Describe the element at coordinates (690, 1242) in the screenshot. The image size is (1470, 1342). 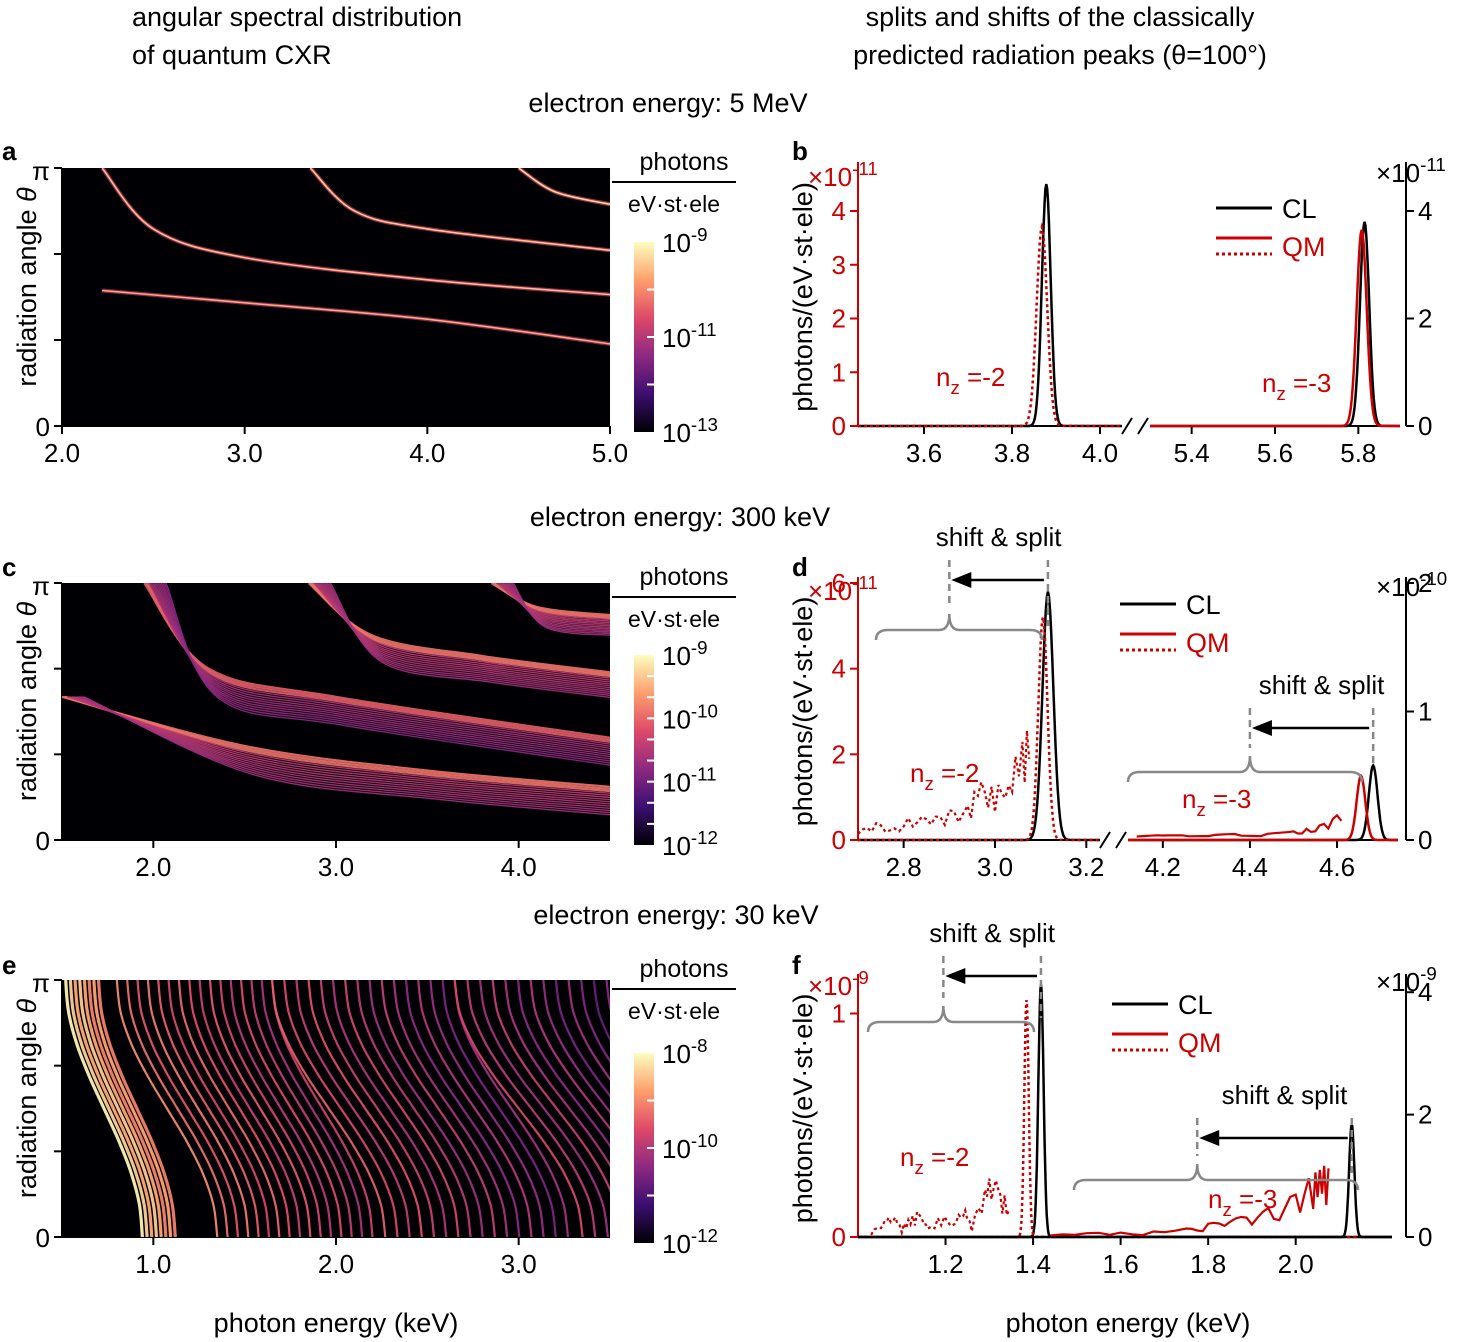
I see `colorbar-tick-label: 10⁻¹²` at that location.